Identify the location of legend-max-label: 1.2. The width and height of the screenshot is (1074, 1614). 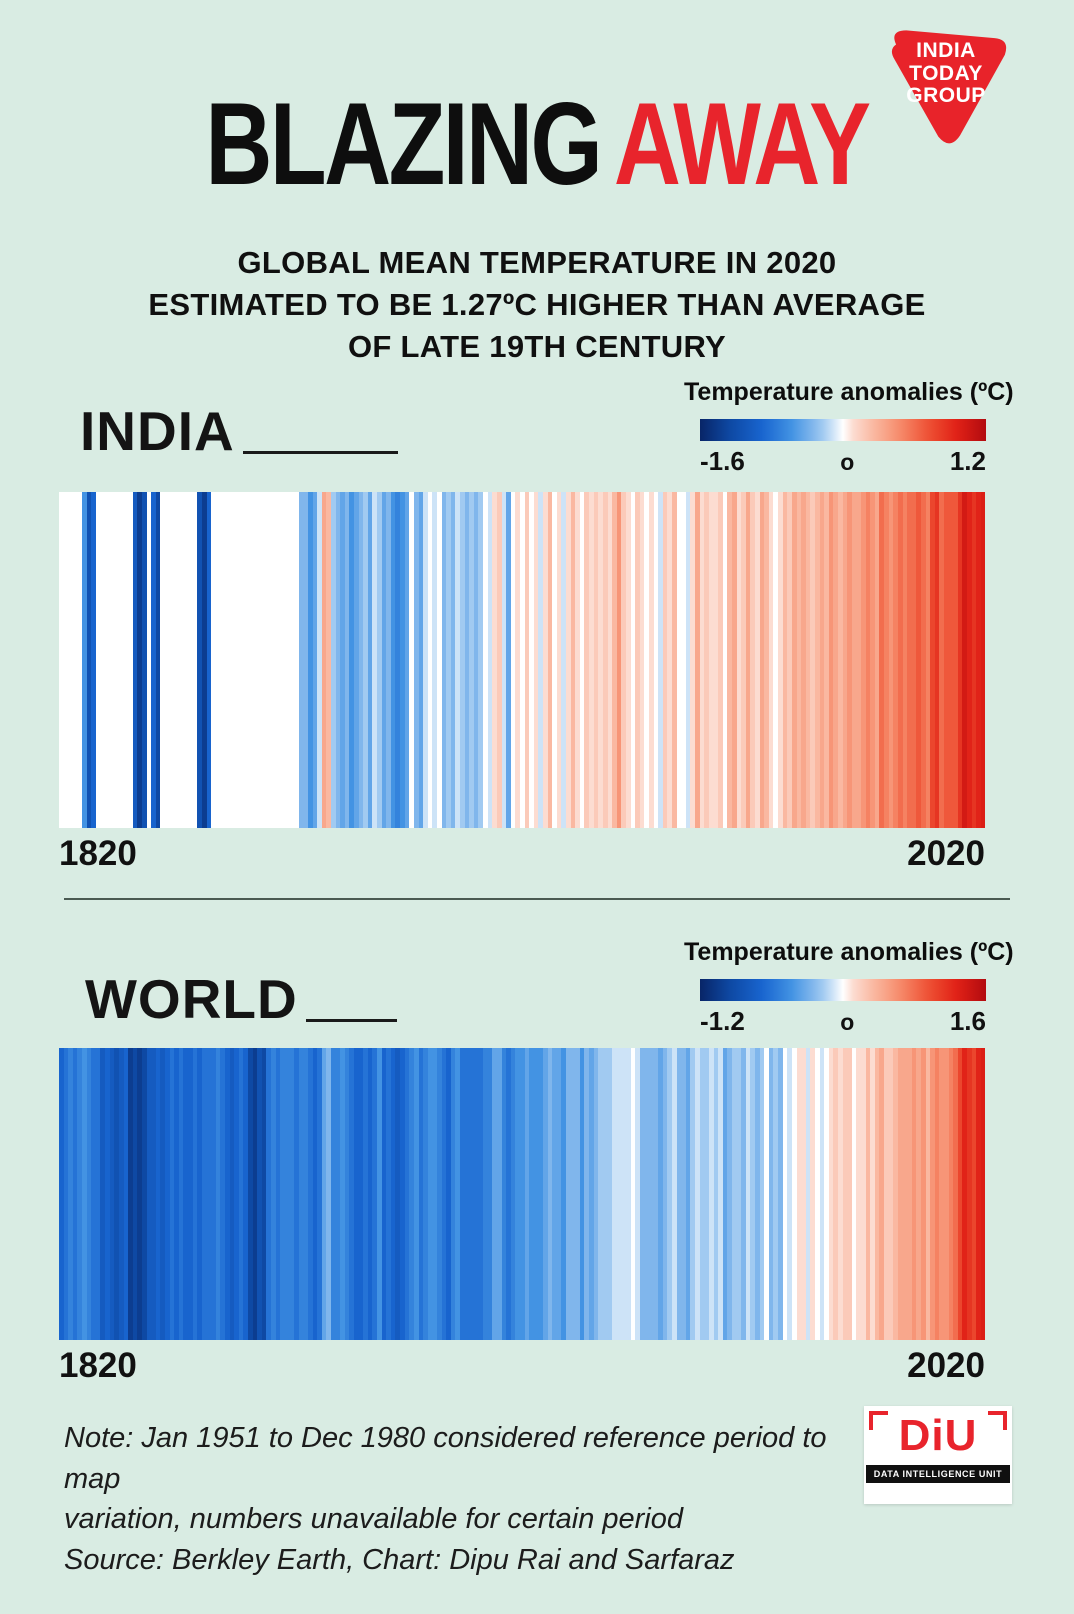
(967, 461).